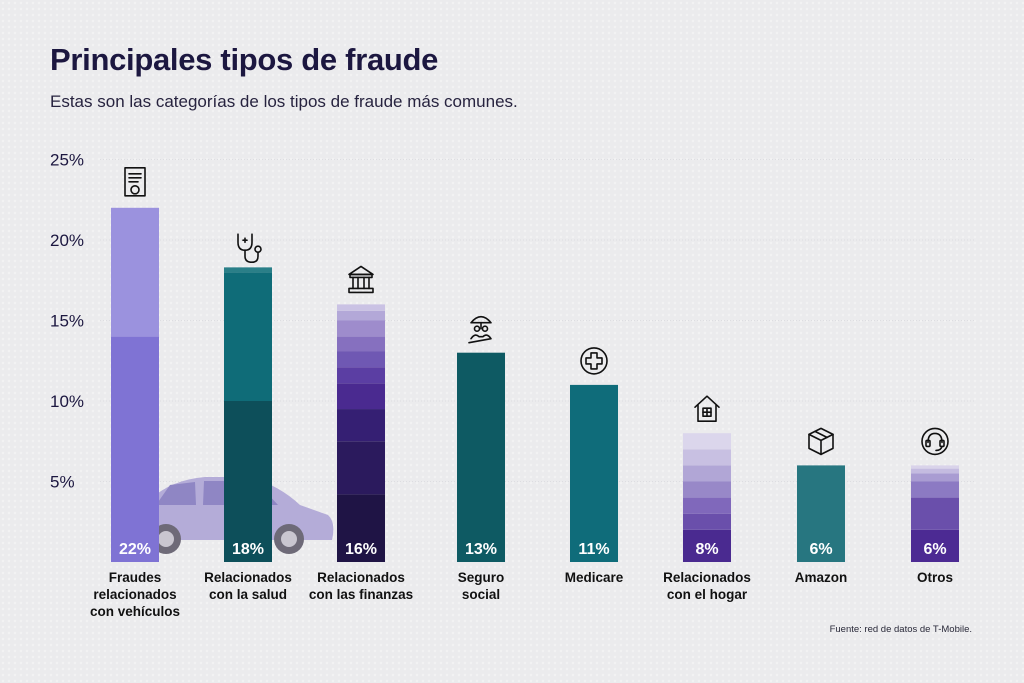 This screenshot has width=1024, height=683. What do you see at coordinates (361, 279) in the screenshot?
I see `bank-building-icon` at bounding box center [361, 279].